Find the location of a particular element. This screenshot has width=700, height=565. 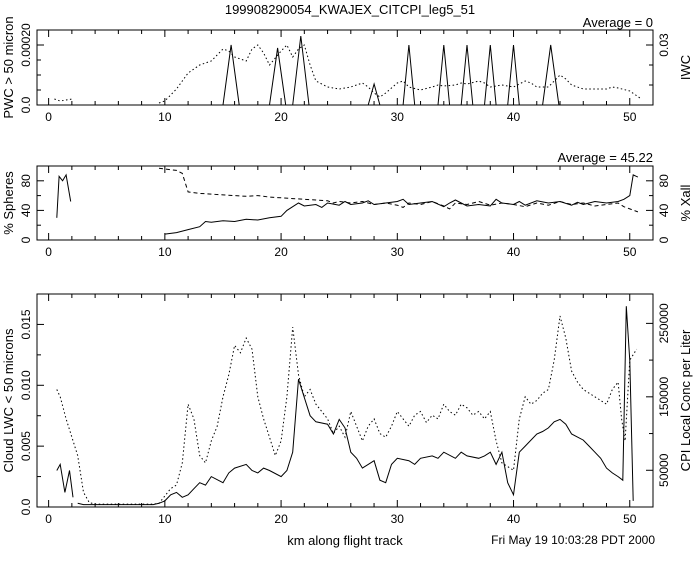

right-tick-label: 0.03 is located at coordinates (664, 45).